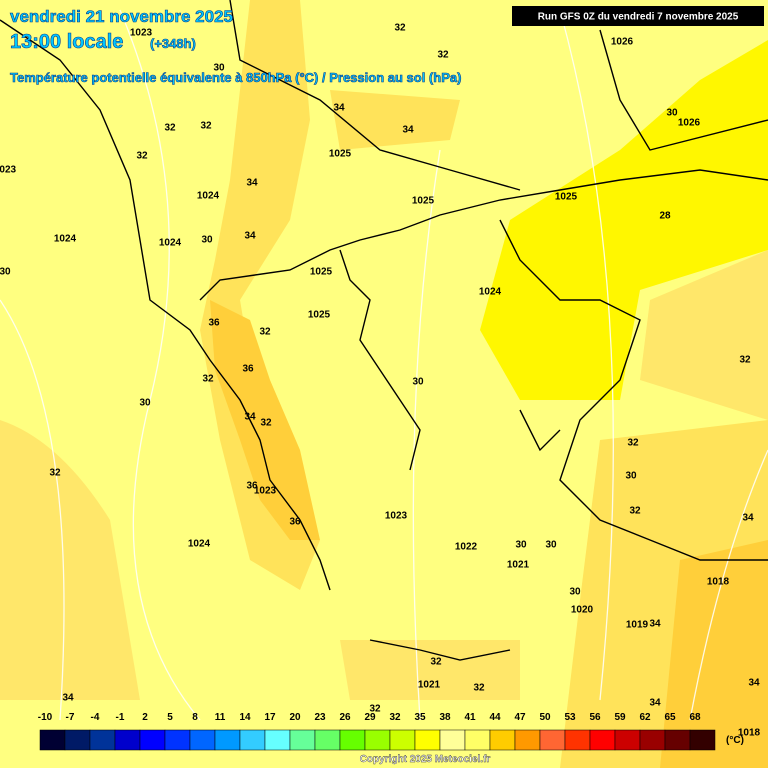  What do you see at coordinates (645, 717) in the screenshot?
I see `colorbar-tick-label: 62` at bounding box center [645, 717].